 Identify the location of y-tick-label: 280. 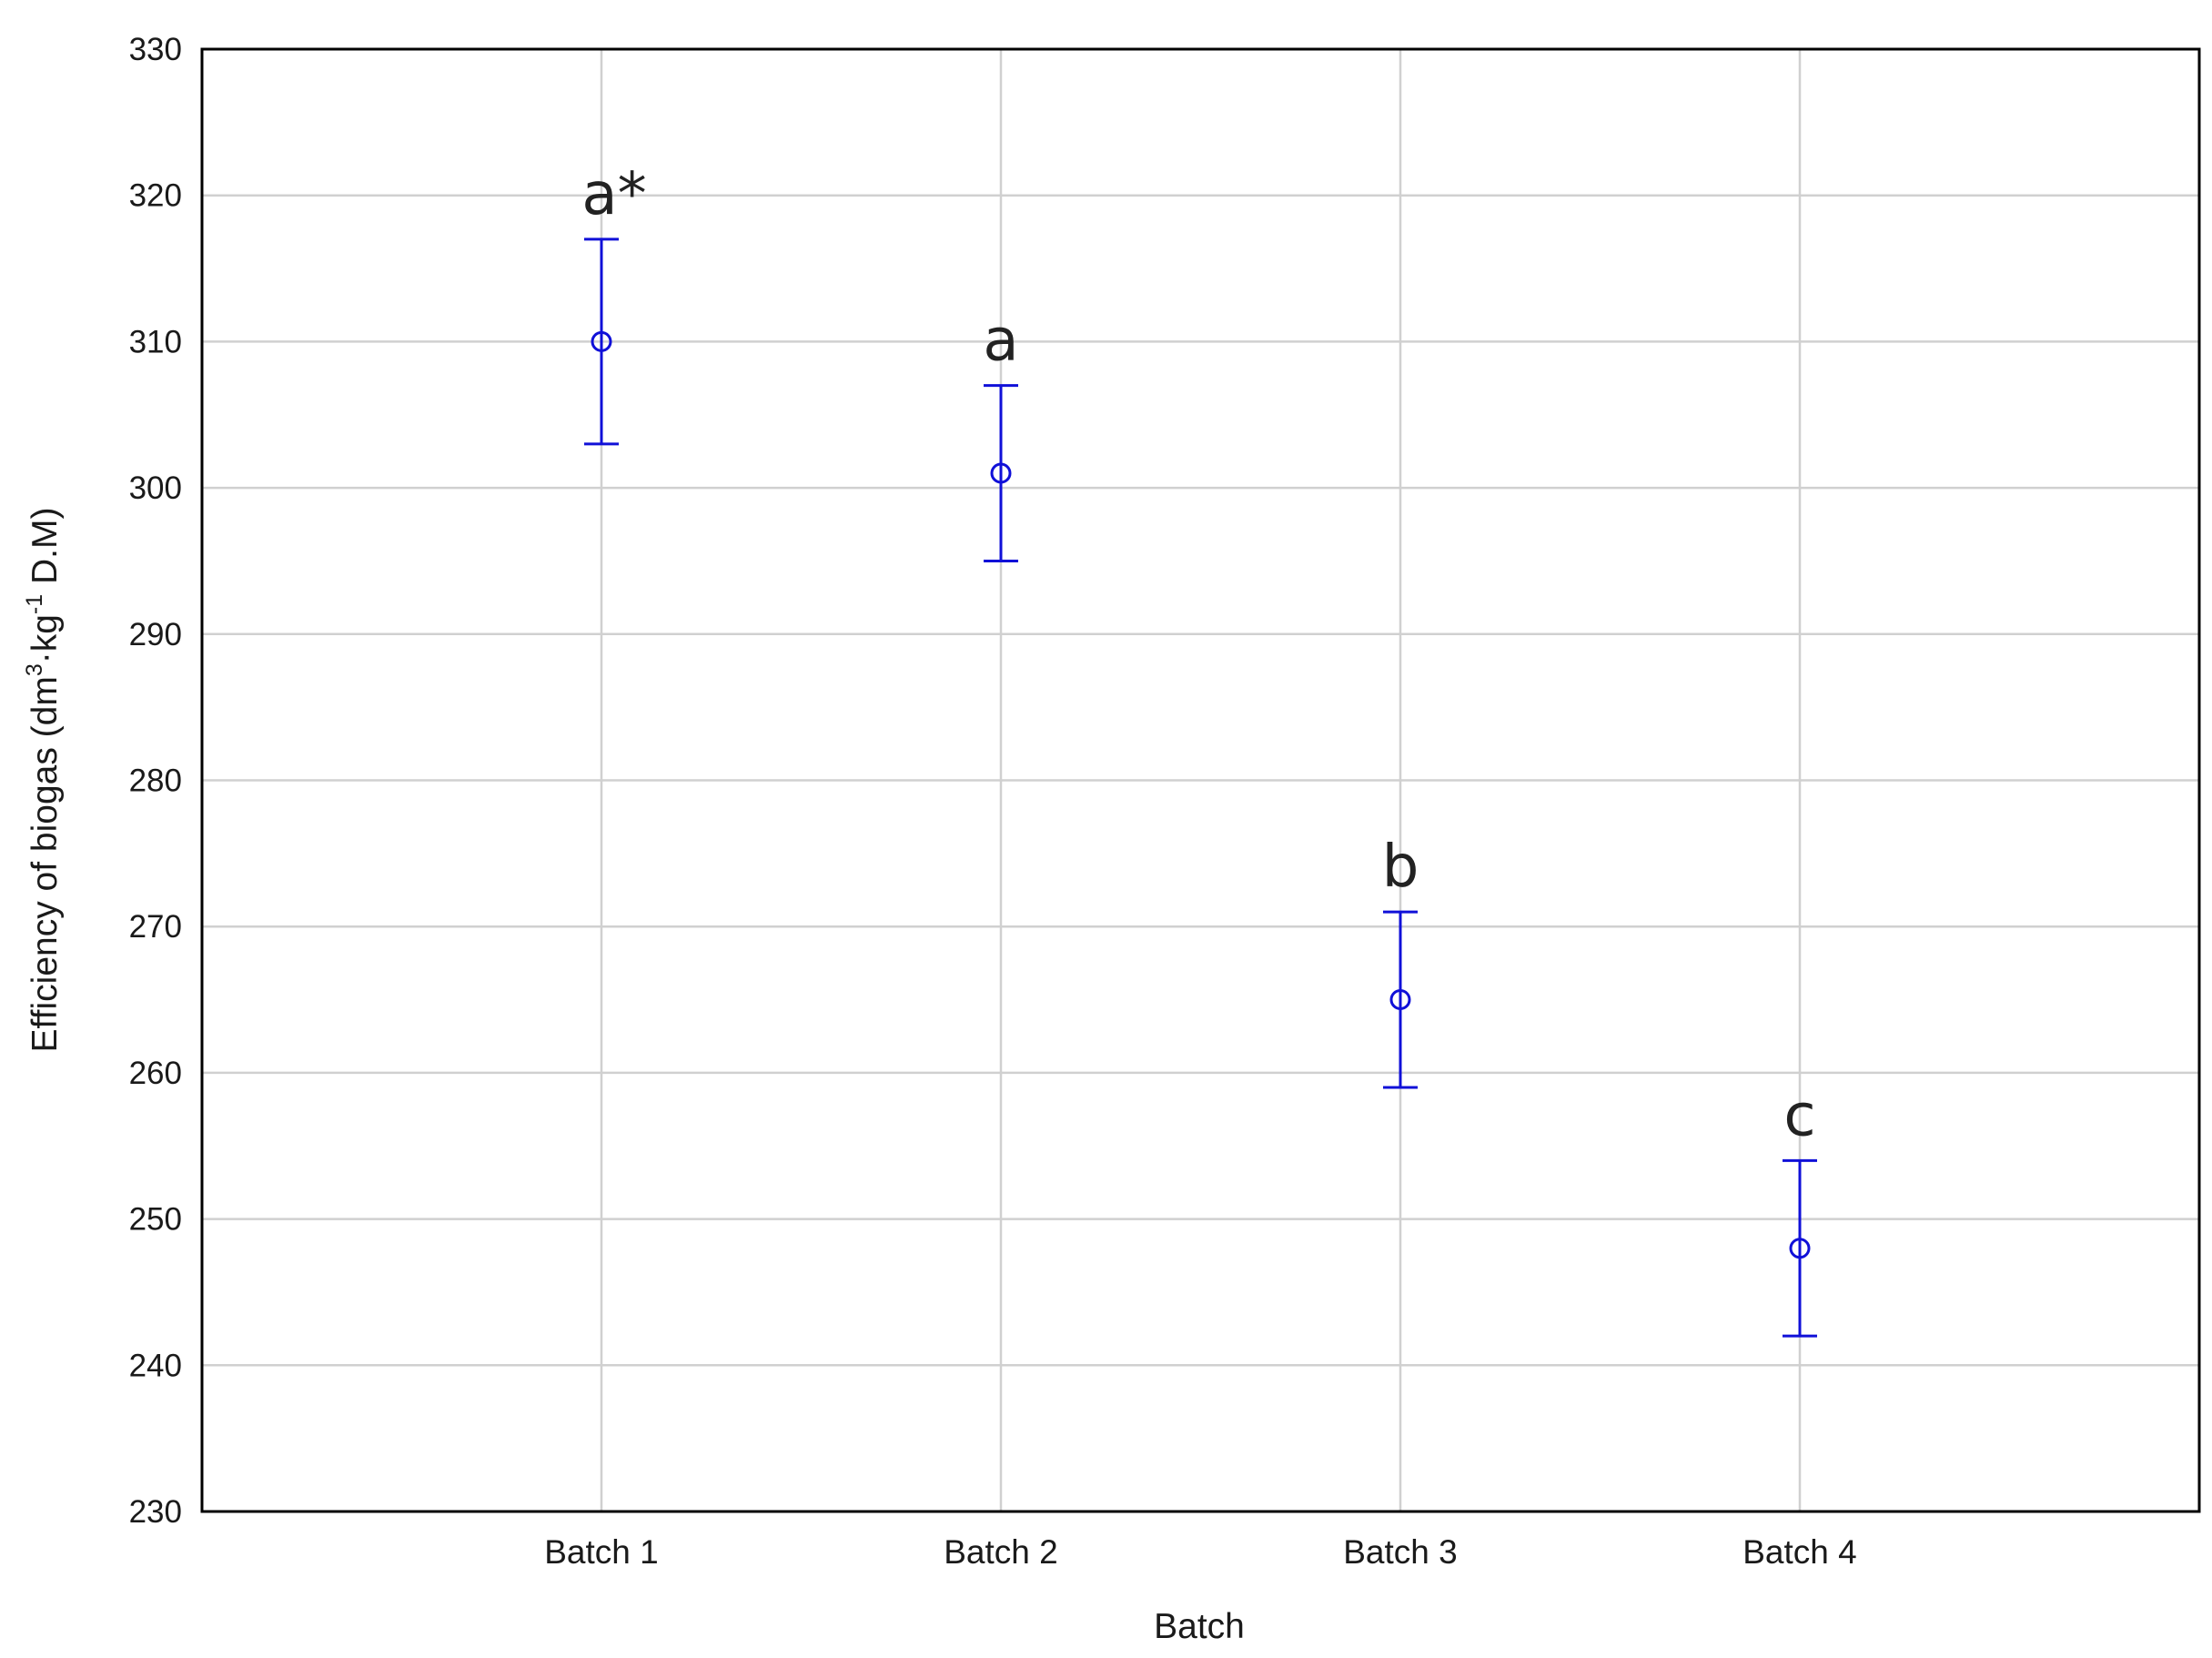
(155, 781).